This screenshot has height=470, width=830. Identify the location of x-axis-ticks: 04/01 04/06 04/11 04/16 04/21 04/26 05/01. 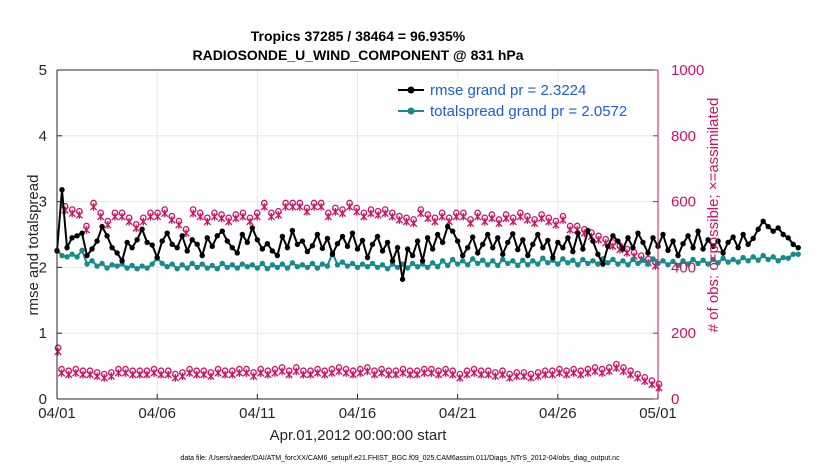
(357, 408).